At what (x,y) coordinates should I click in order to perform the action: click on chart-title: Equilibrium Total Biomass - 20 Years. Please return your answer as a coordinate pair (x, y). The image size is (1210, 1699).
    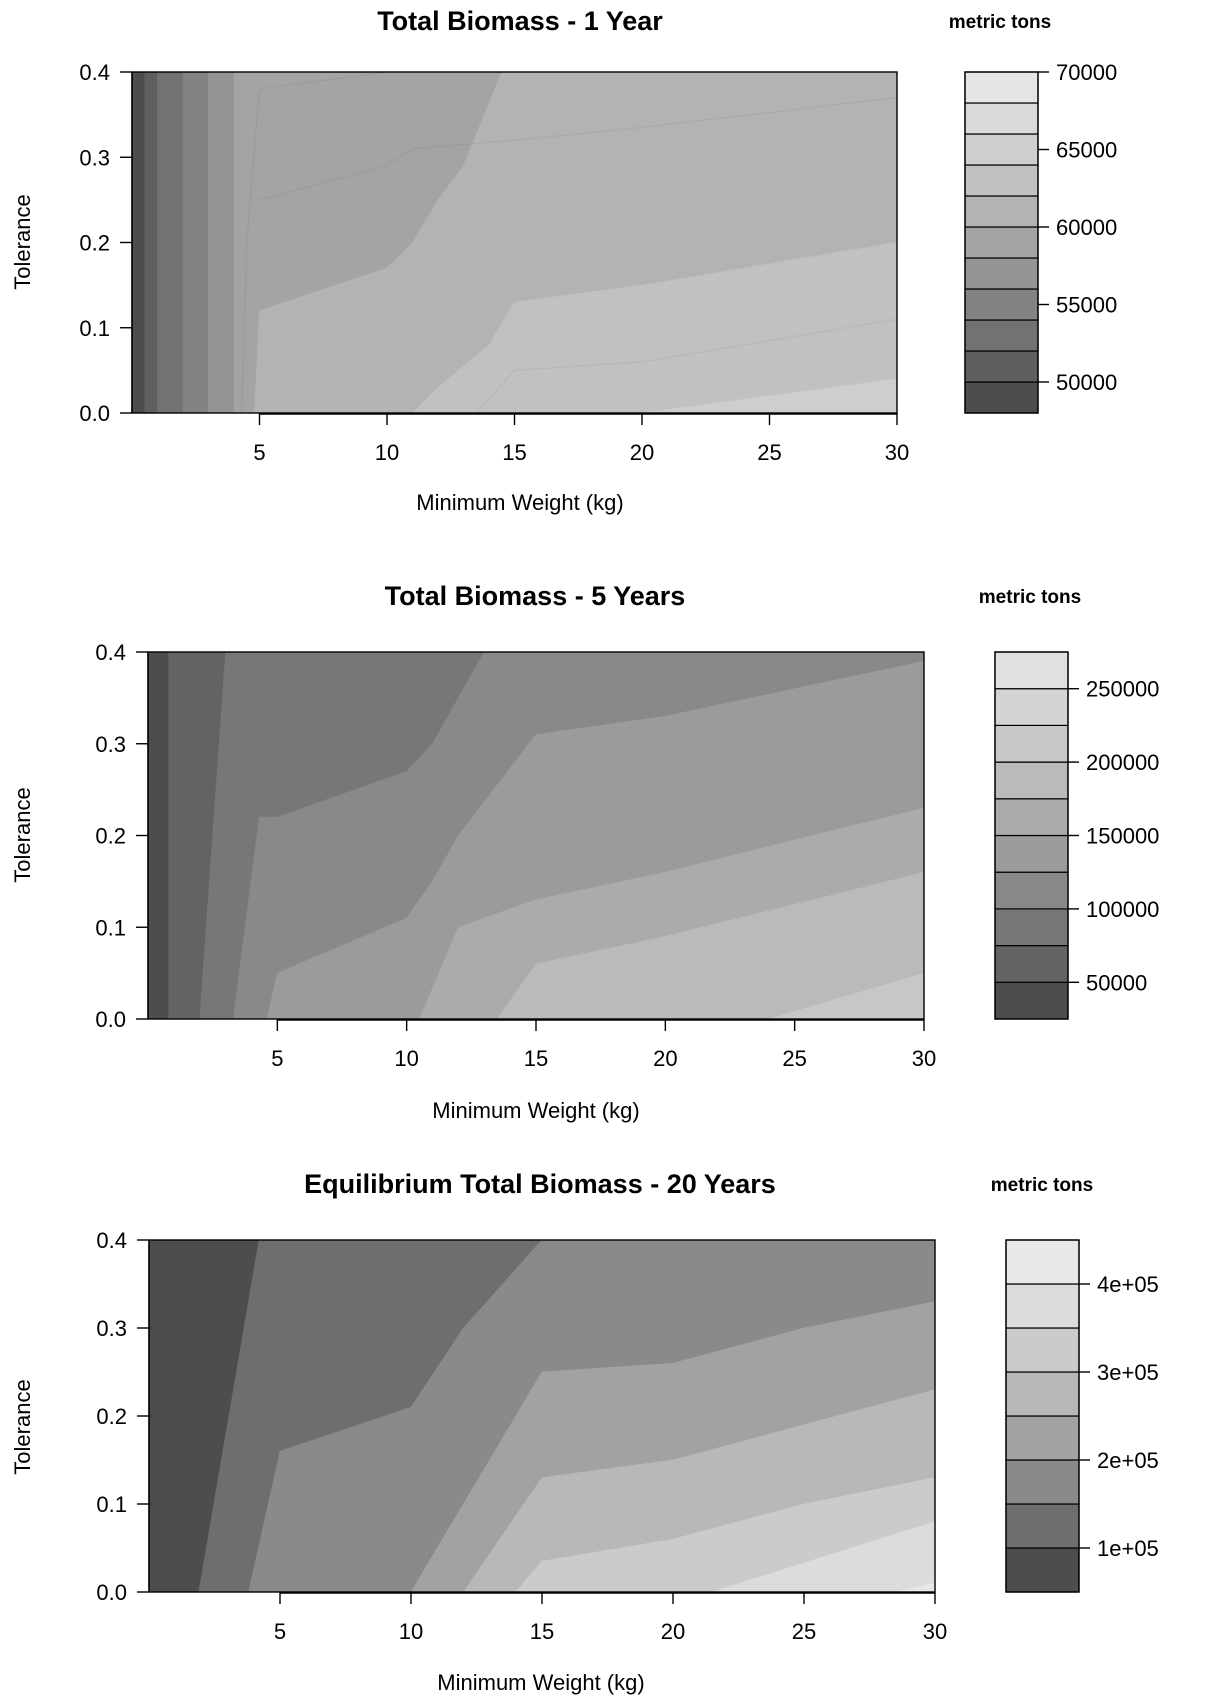
    Looking at the image, I should click on (540, 1184).